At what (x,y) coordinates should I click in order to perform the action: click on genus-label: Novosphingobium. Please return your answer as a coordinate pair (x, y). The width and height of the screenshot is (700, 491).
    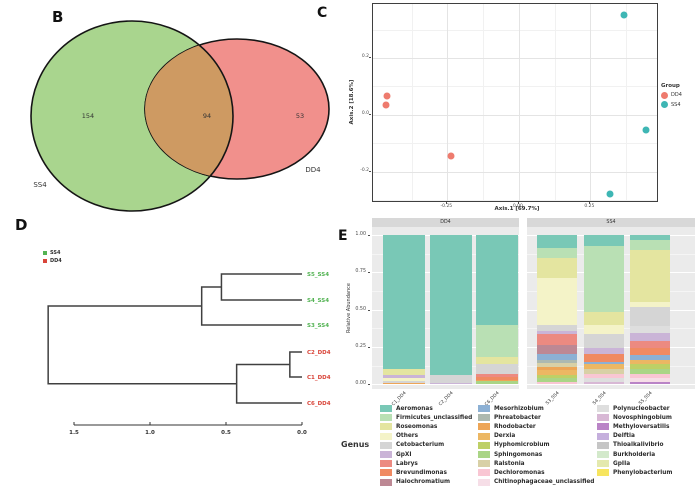
    Looking at the image, I should click on (642, 417).